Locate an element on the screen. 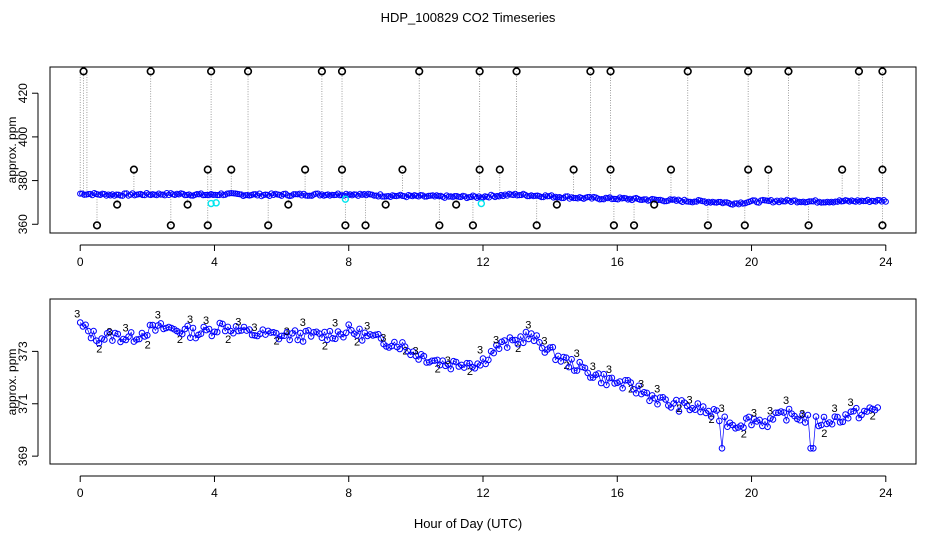 The image size is (936, 540). bottom-y-tick-label: 373 is located at coordinates (23, 351).